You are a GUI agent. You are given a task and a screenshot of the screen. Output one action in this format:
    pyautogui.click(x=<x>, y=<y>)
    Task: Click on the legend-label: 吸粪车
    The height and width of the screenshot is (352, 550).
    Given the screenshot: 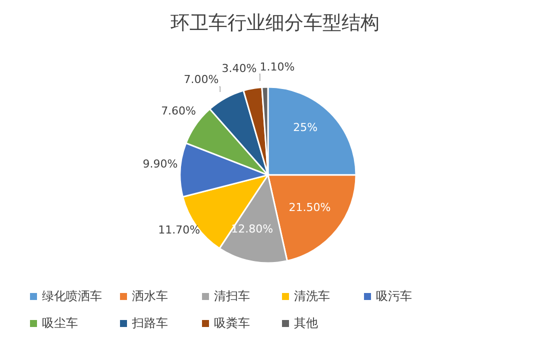 What is the action you would take?
    pyautogui.click(x=232, y=323)
    